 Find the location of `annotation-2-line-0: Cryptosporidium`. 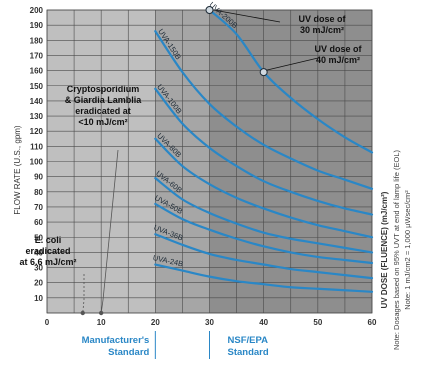

annotation-2-line-0: Cryptosporidium is located at coordinates (103, 89).